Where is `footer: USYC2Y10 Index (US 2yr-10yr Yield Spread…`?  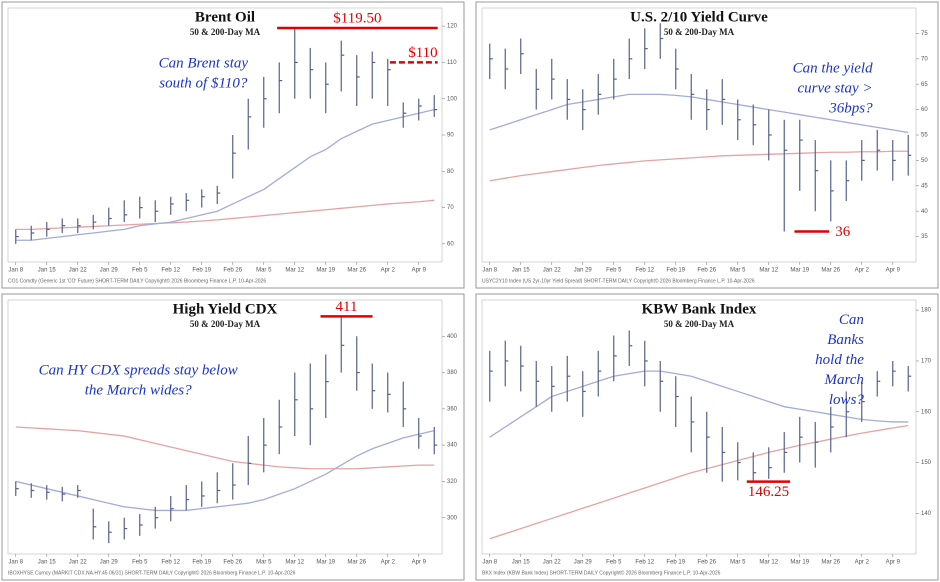 footer: USYC2Y10 Index (US 2yr-10yr Yield Spread… is located at coordinates (618, 280).